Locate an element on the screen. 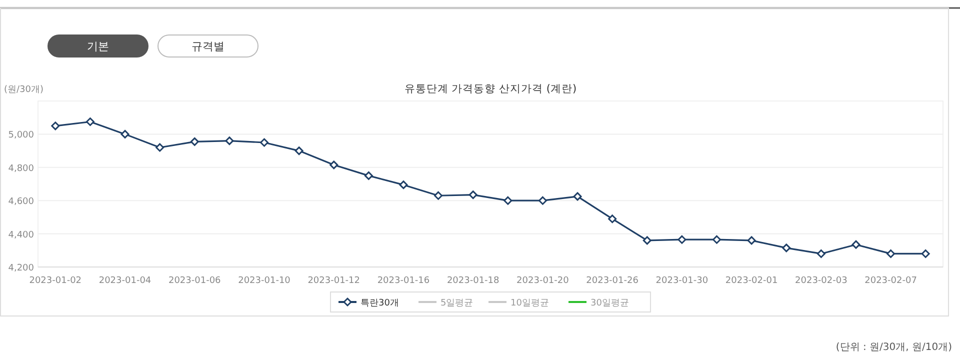 This screenshot has height=362, width=960. x-tick-label: 2023-01-10 is located at coordinates (264, 281).